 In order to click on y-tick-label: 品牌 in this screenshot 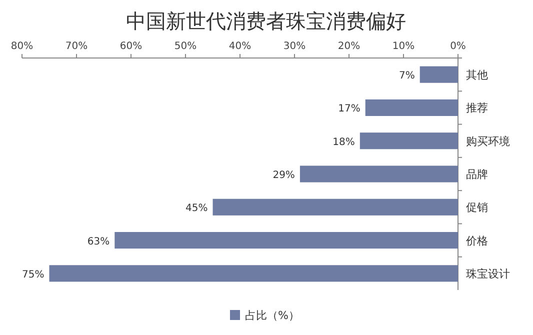, I will do `click(477, 174)`.